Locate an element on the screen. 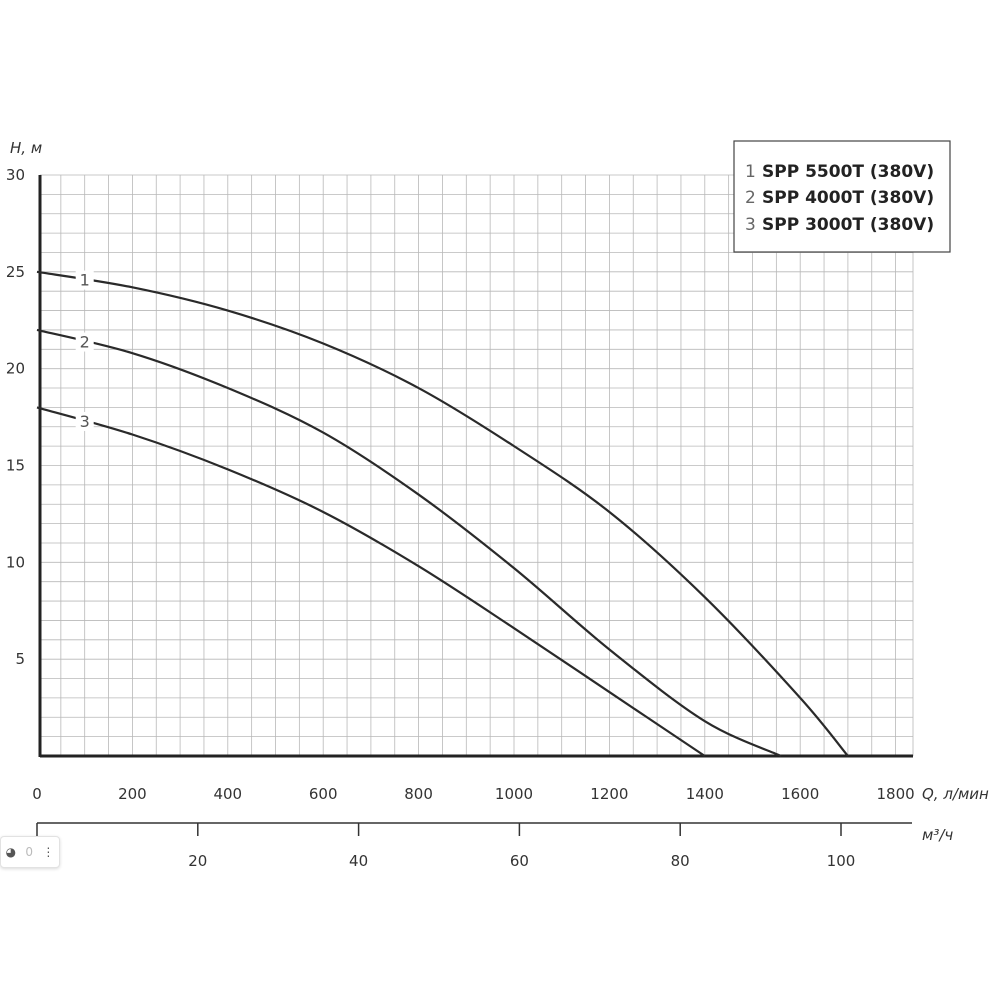 This screenshot has width=1000, height=1000. legend-box is located at coordinates (842, 196).